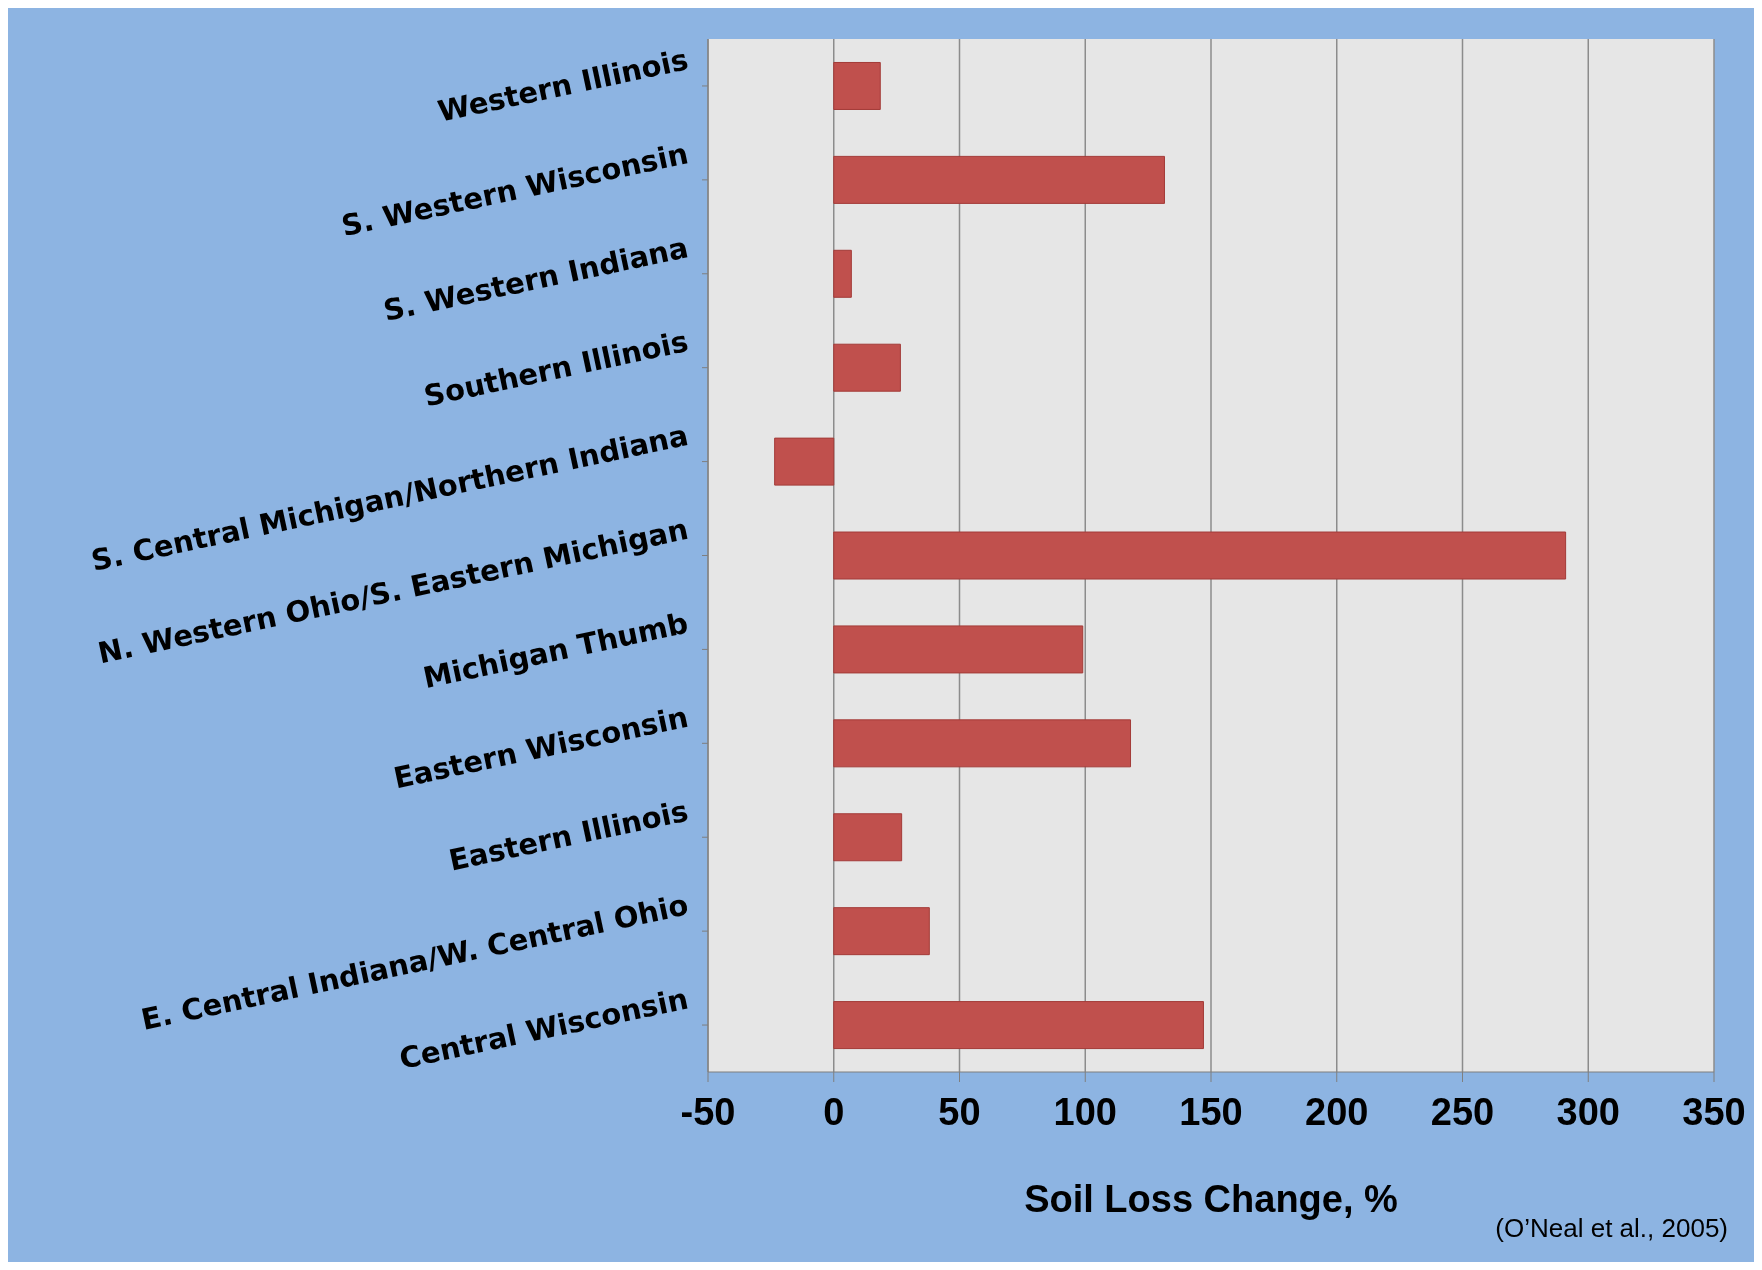  What do you see at coordinates (1588, 1111) in the screenshot?
I see `x-tick-label: 300` at bounding box center [1588, 1111].